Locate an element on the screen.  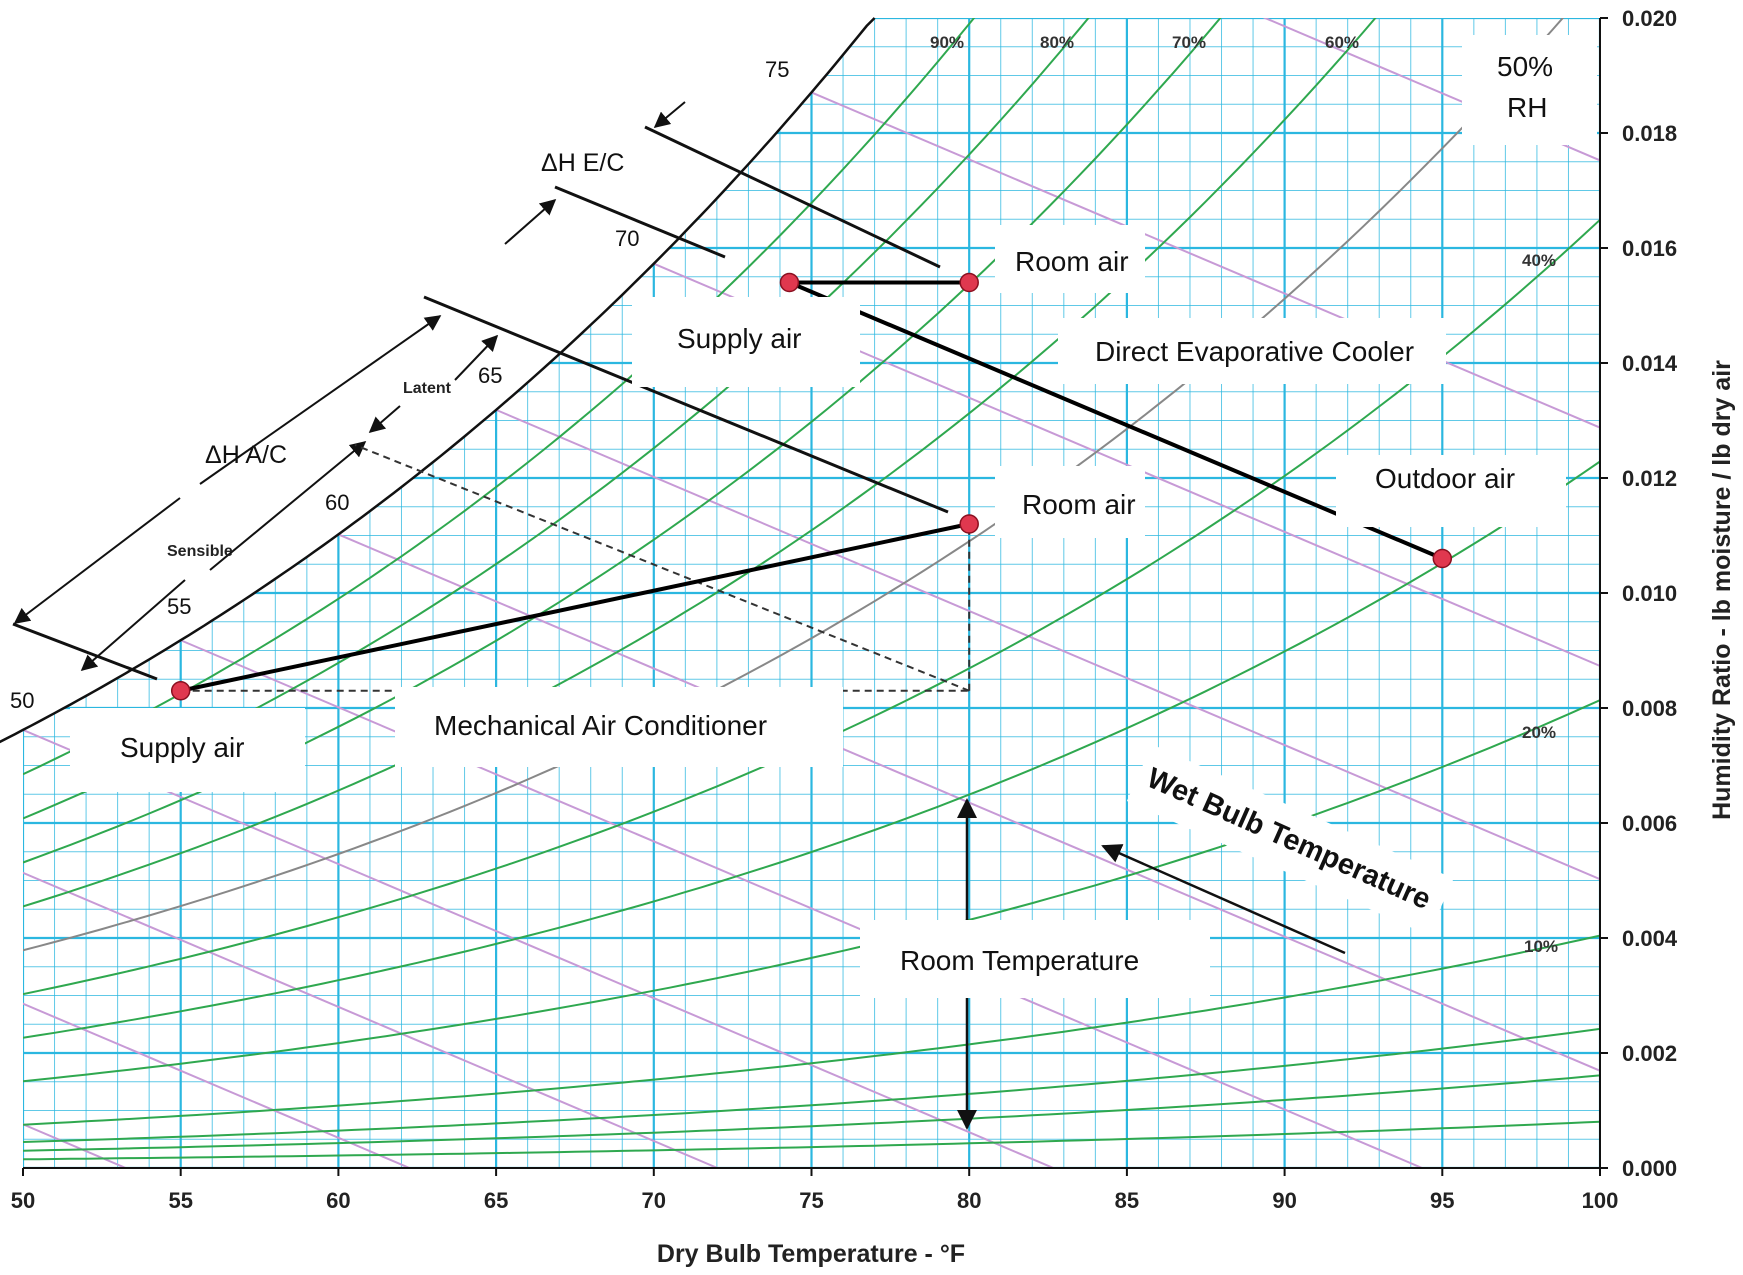
callout-bg-supply-air-ec is located at coordinates (746, 342).